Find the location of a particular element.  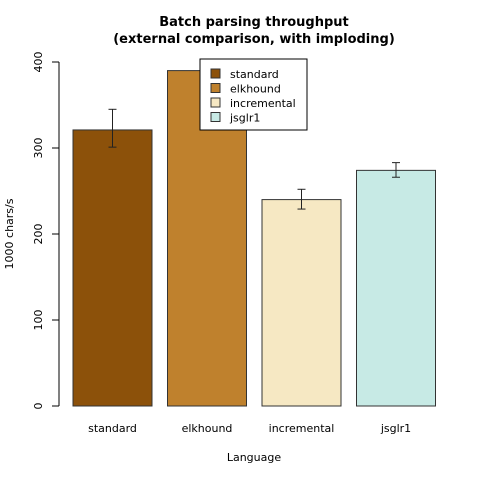

bar-jsglr1 is located at coordinates (396, 288).